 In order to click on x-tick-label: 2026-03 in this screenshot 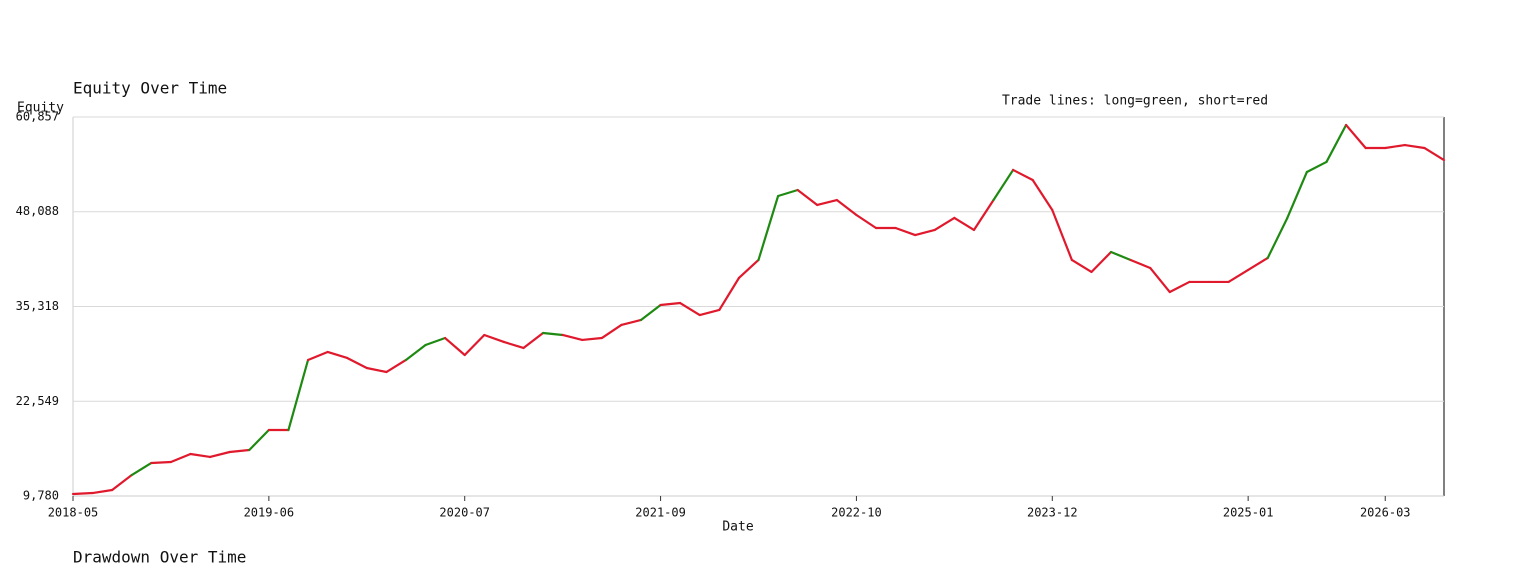, I will do `click(1385, 513)`.